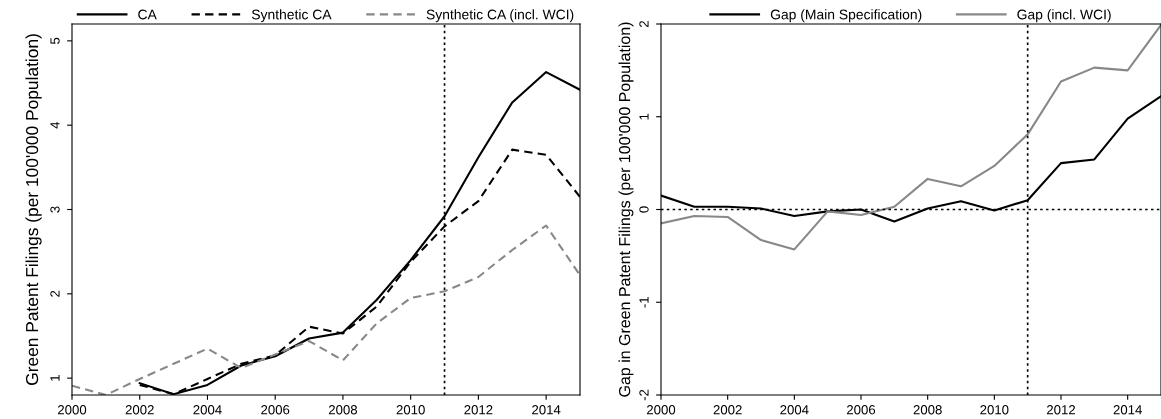 The height and width of the screenshot is (419, 1161). I want to click on legend-label: Gap (Main Specification), so click(846, 16).